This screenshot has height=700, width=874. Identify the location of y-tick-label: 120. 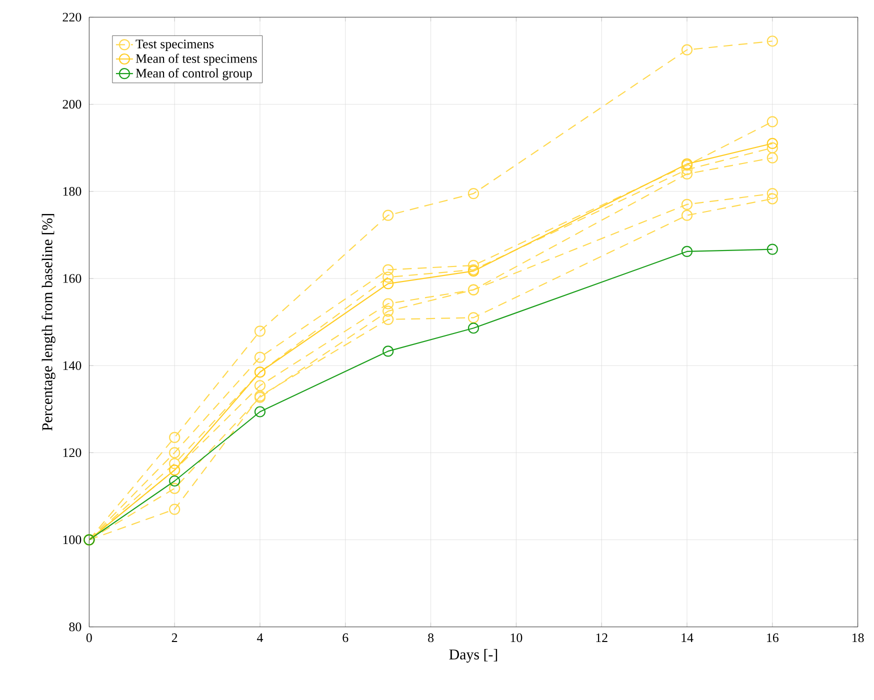
(72, 453).